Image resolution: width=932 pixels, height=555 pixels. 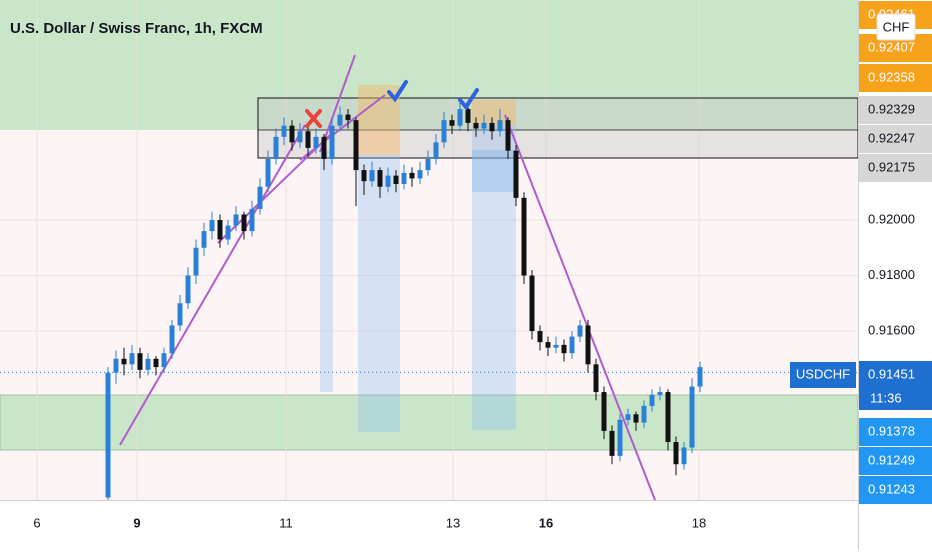 What do you see at coordinates (891, 488) in the screenshot?
I see `price-label: 0.91243` at bounding box center [891, 488].